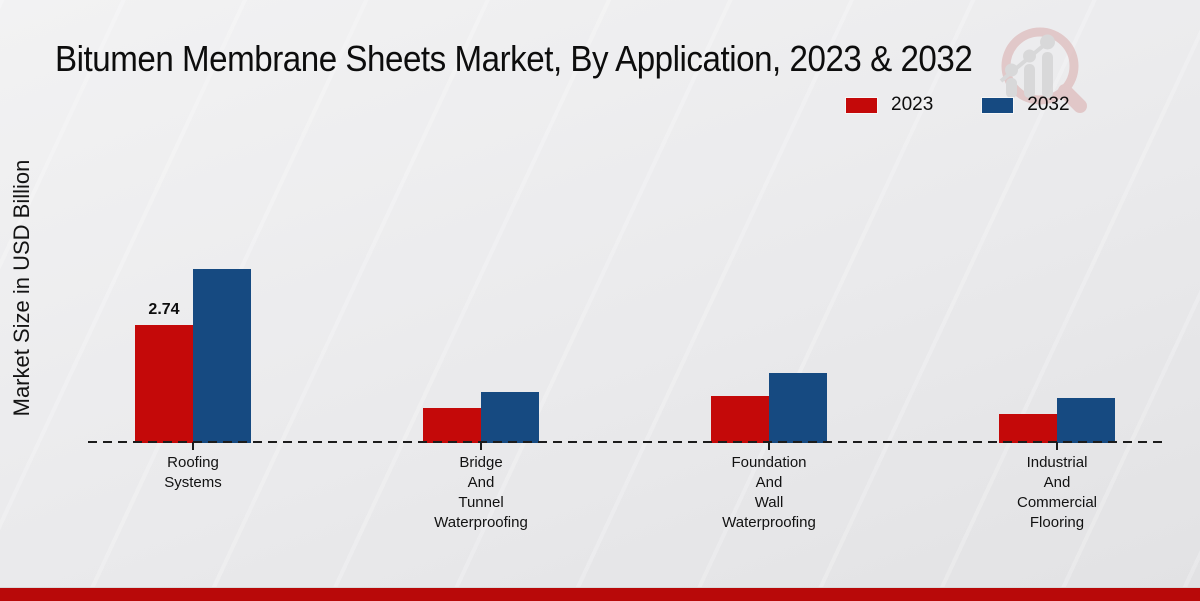 The height and width of the screenshot is (601, 1200). I want to click on legend-label-2023: 2023, so click(912, 104).